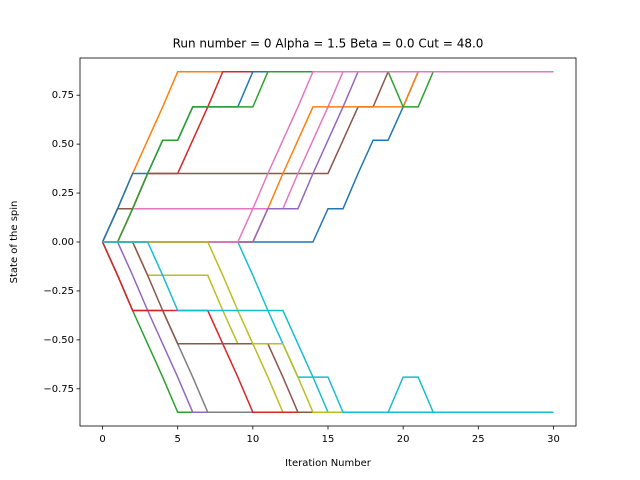 Image resolution: width=640 pixels, height=480 pixels. Describe the element at coordinates (328, 439) in the screenshot. I see `x-tick-label: 15` at that location.